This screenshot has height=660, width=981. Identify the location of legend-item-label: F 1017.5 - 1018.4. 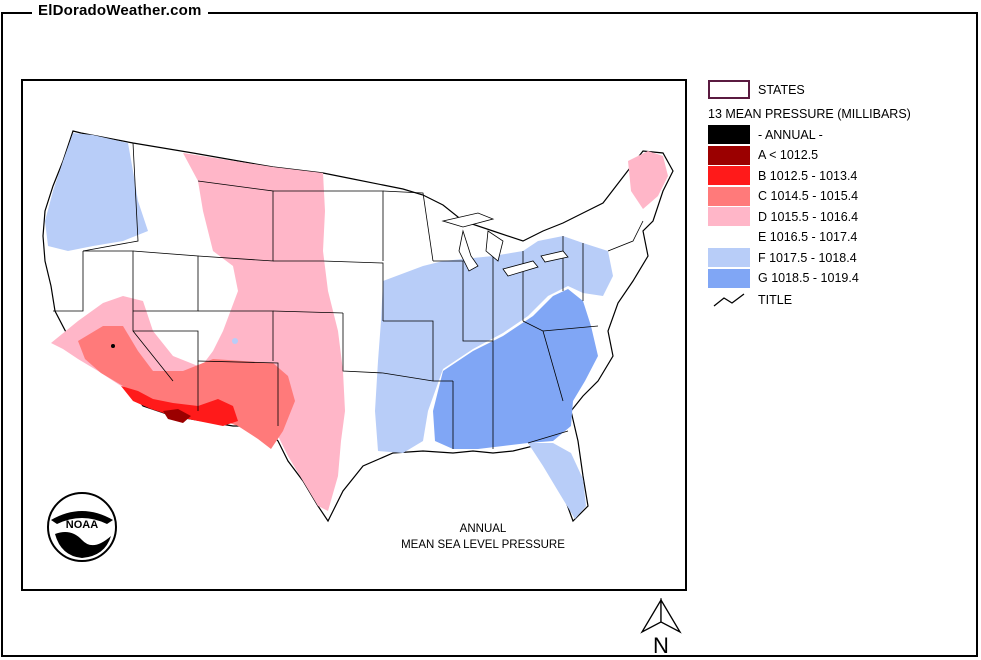
(807, 257).